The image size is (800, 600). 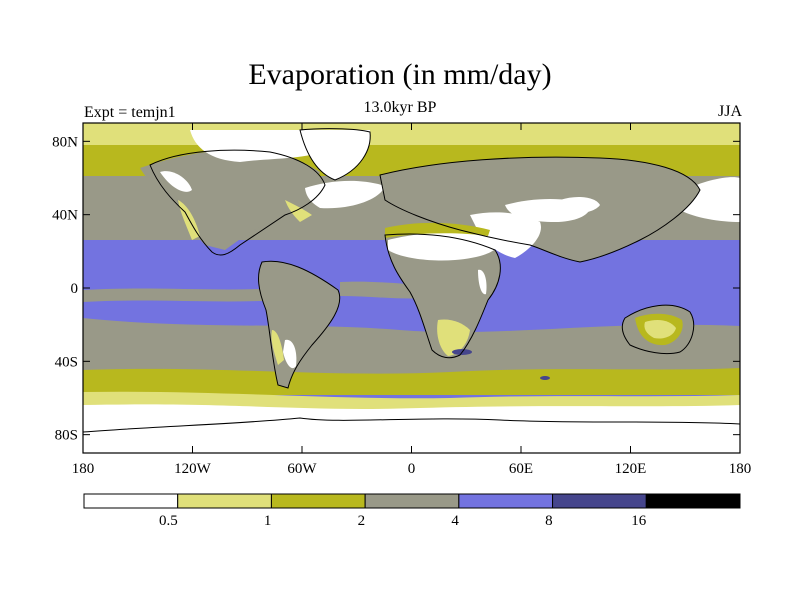 I want to click on coast-australia, so click(x=658, y=329).